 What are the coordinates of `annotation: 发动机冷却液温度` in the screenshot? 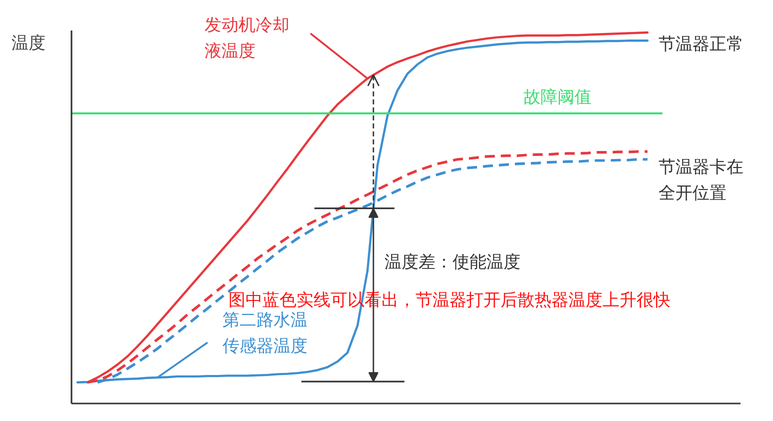 It's located at (247, 39).